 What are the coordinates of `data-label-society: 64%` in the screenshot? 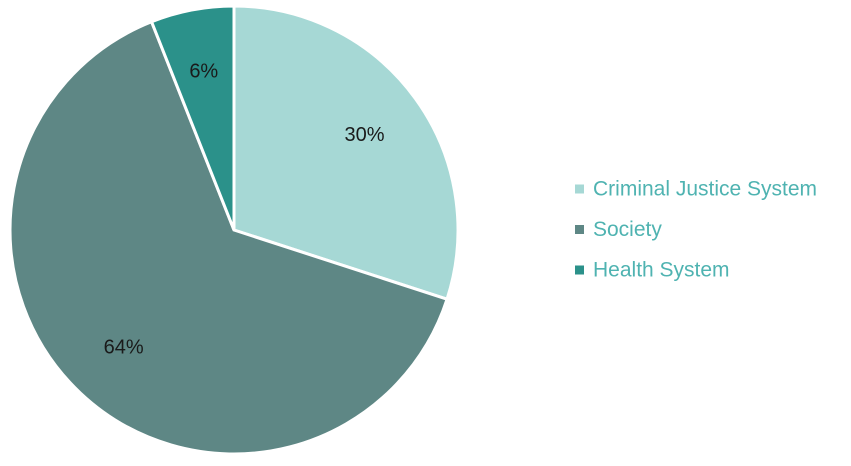 It's located at (124, 348).